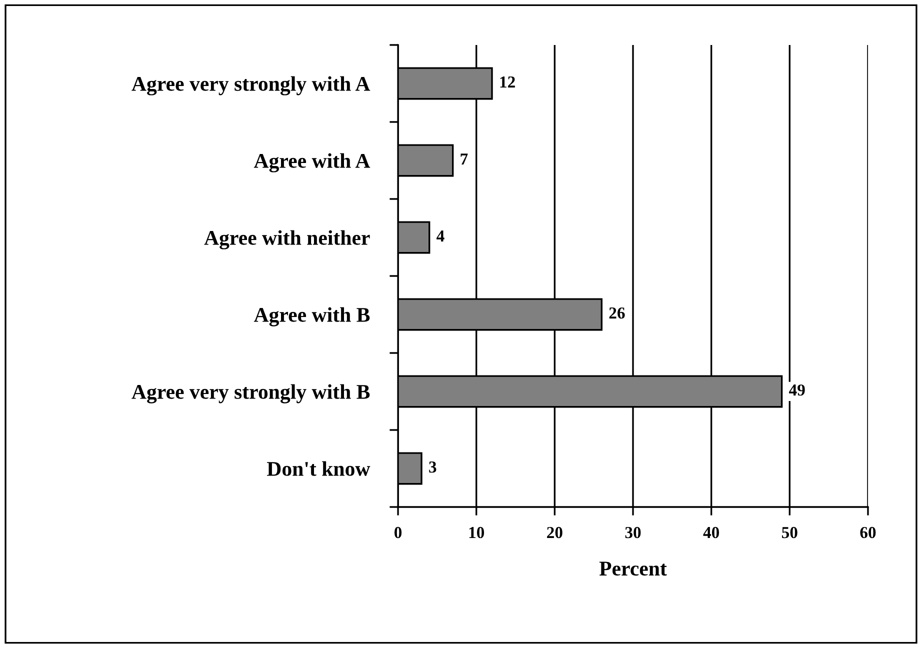 This screenshot has width=922, height=648. What do you see at coordinates (868, 532) in the screenshot?
I see `x-tick-label: 60` at bounding box center [868, 532].